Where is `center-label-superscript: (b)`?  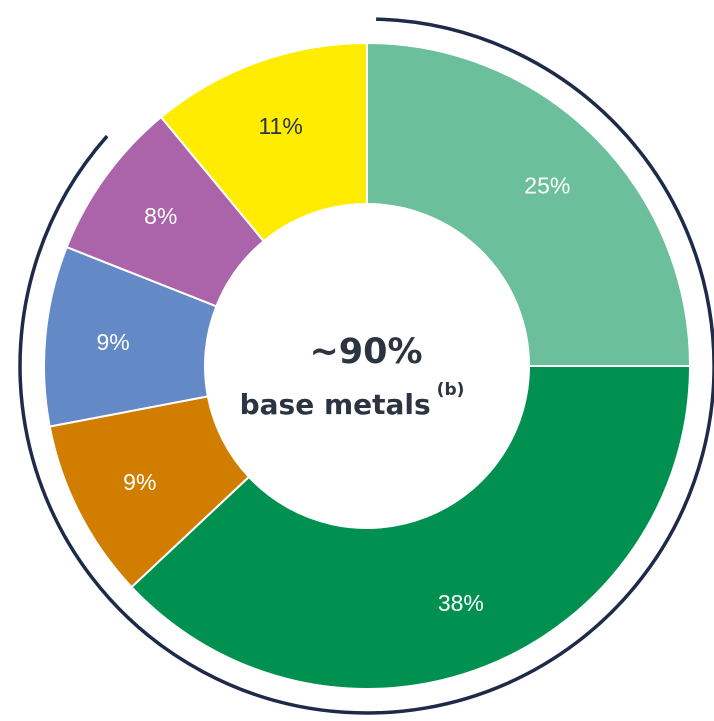
center-label-superscript: (b) is located at coordinates (451, 390).